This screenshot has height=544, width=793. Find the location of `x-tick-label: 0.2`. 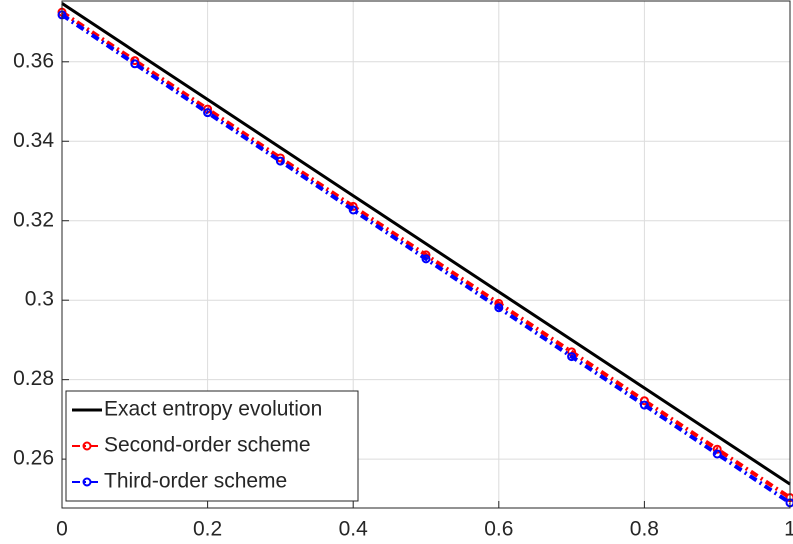

x-tick-label: 0.2 is located at coordinates (207, 529).